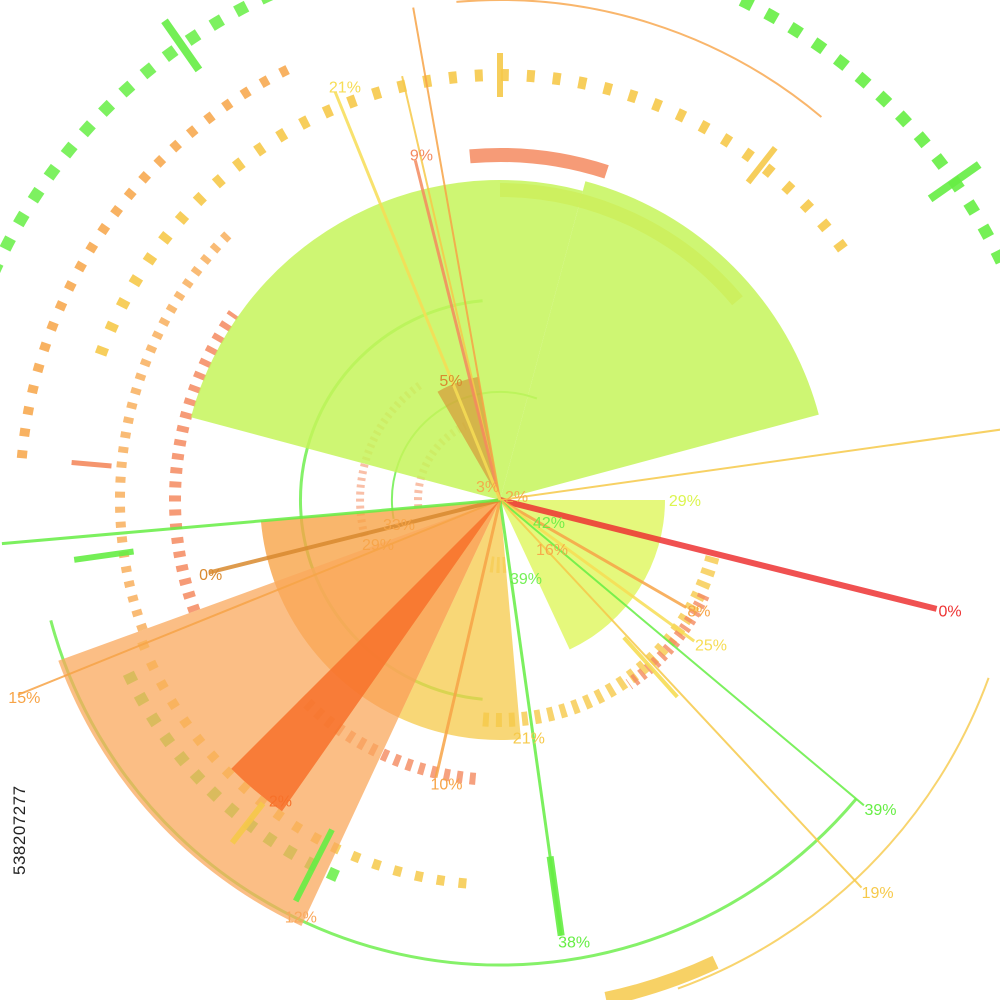 Image resolution: width=1000 pixels, height=1000 pixels. I want to click on center-label-2: 42%, so click(549, 523).